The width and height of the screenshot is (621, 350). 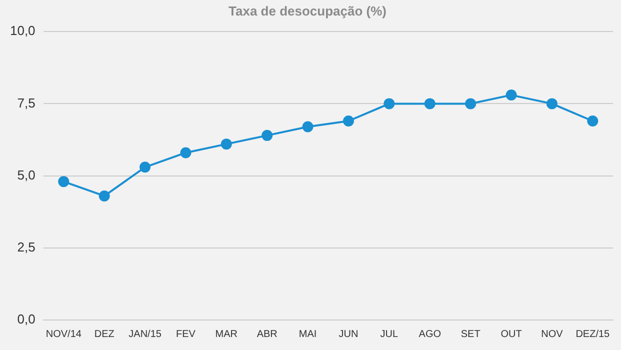 What do you see at coordinates (26, 102) in the screenshot?
I see `y-tick-label: 7,5` at bounding box center [26, 102].